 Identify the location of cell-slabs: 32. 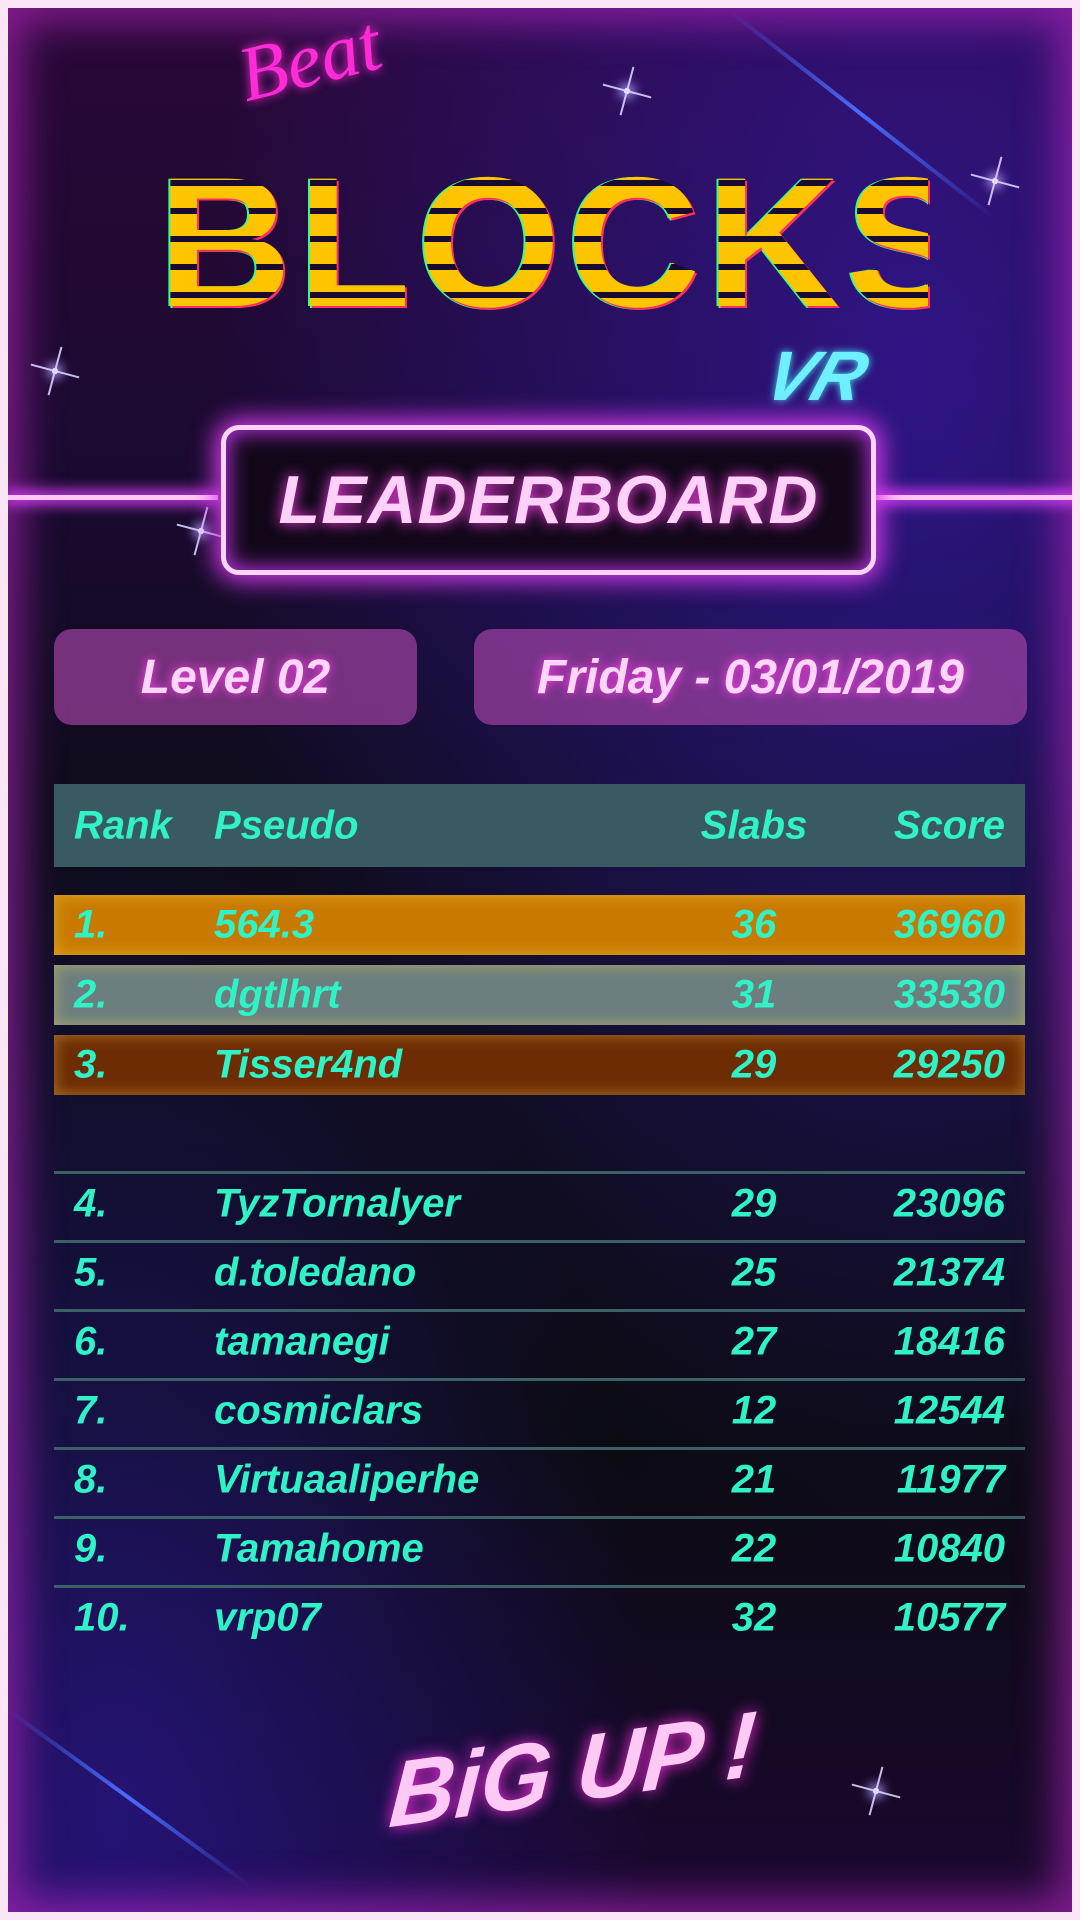
(754, 1617).